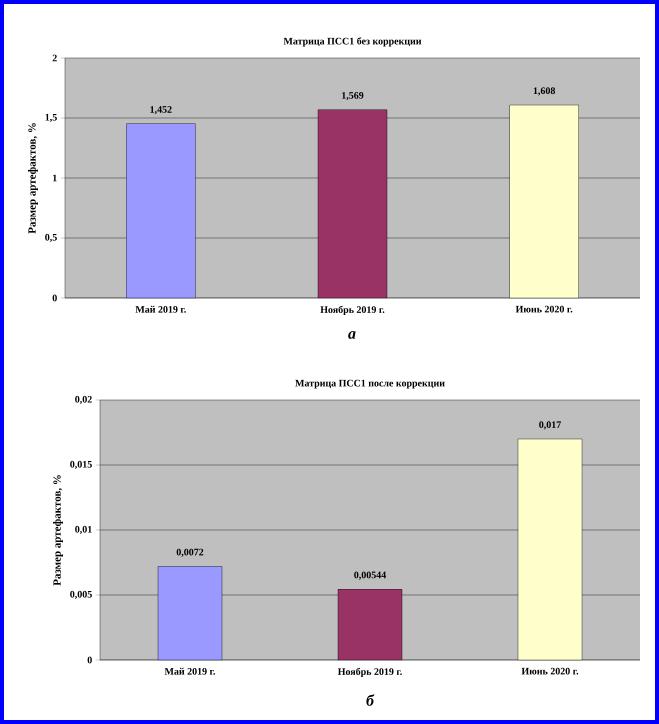  What do you see at coordinates (51, 118) in the screenshot?
I see `y-tick-label: 1,5` at bounding box center [51, 118].